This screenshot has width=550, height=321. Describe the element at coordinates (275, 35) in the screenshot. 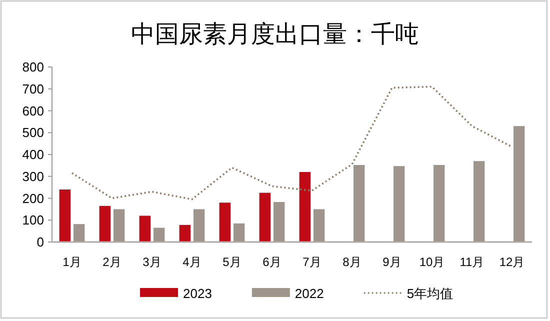

I see `title: 中国尿素月度出口量：千吨` at that location.